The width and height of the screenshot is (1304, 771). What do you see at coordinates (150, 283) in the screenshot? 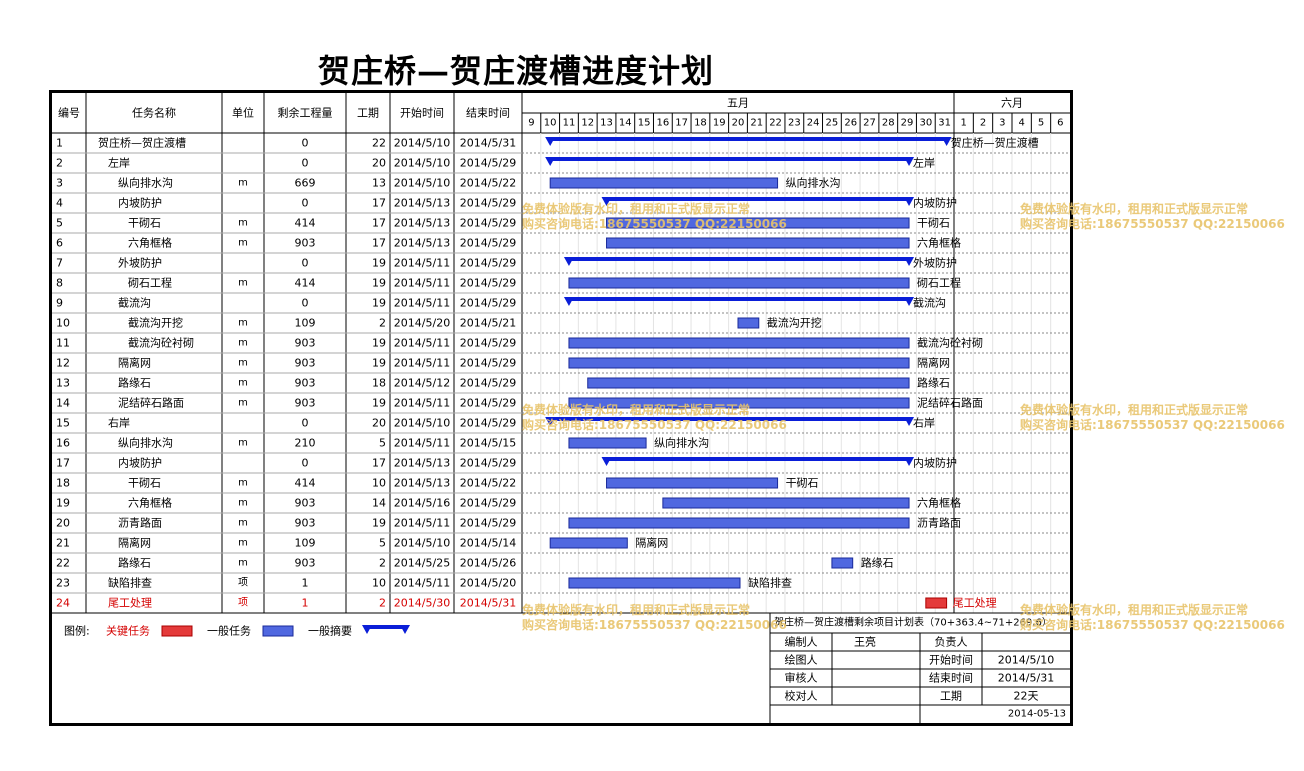
I see `task-name: 砌石工程` at bounding box center [150, 283].